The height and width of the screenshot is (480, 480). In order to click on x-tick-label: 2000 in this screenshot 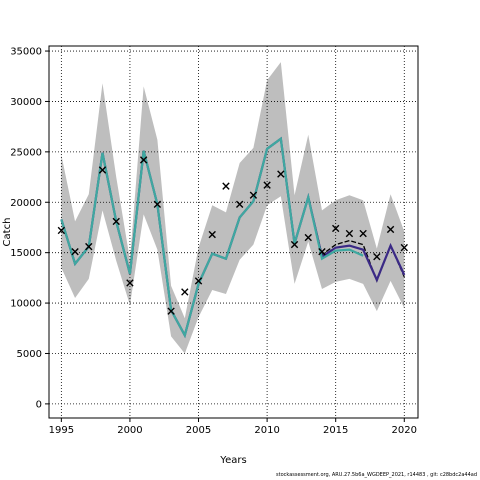, I will do `click(129, 430)`.